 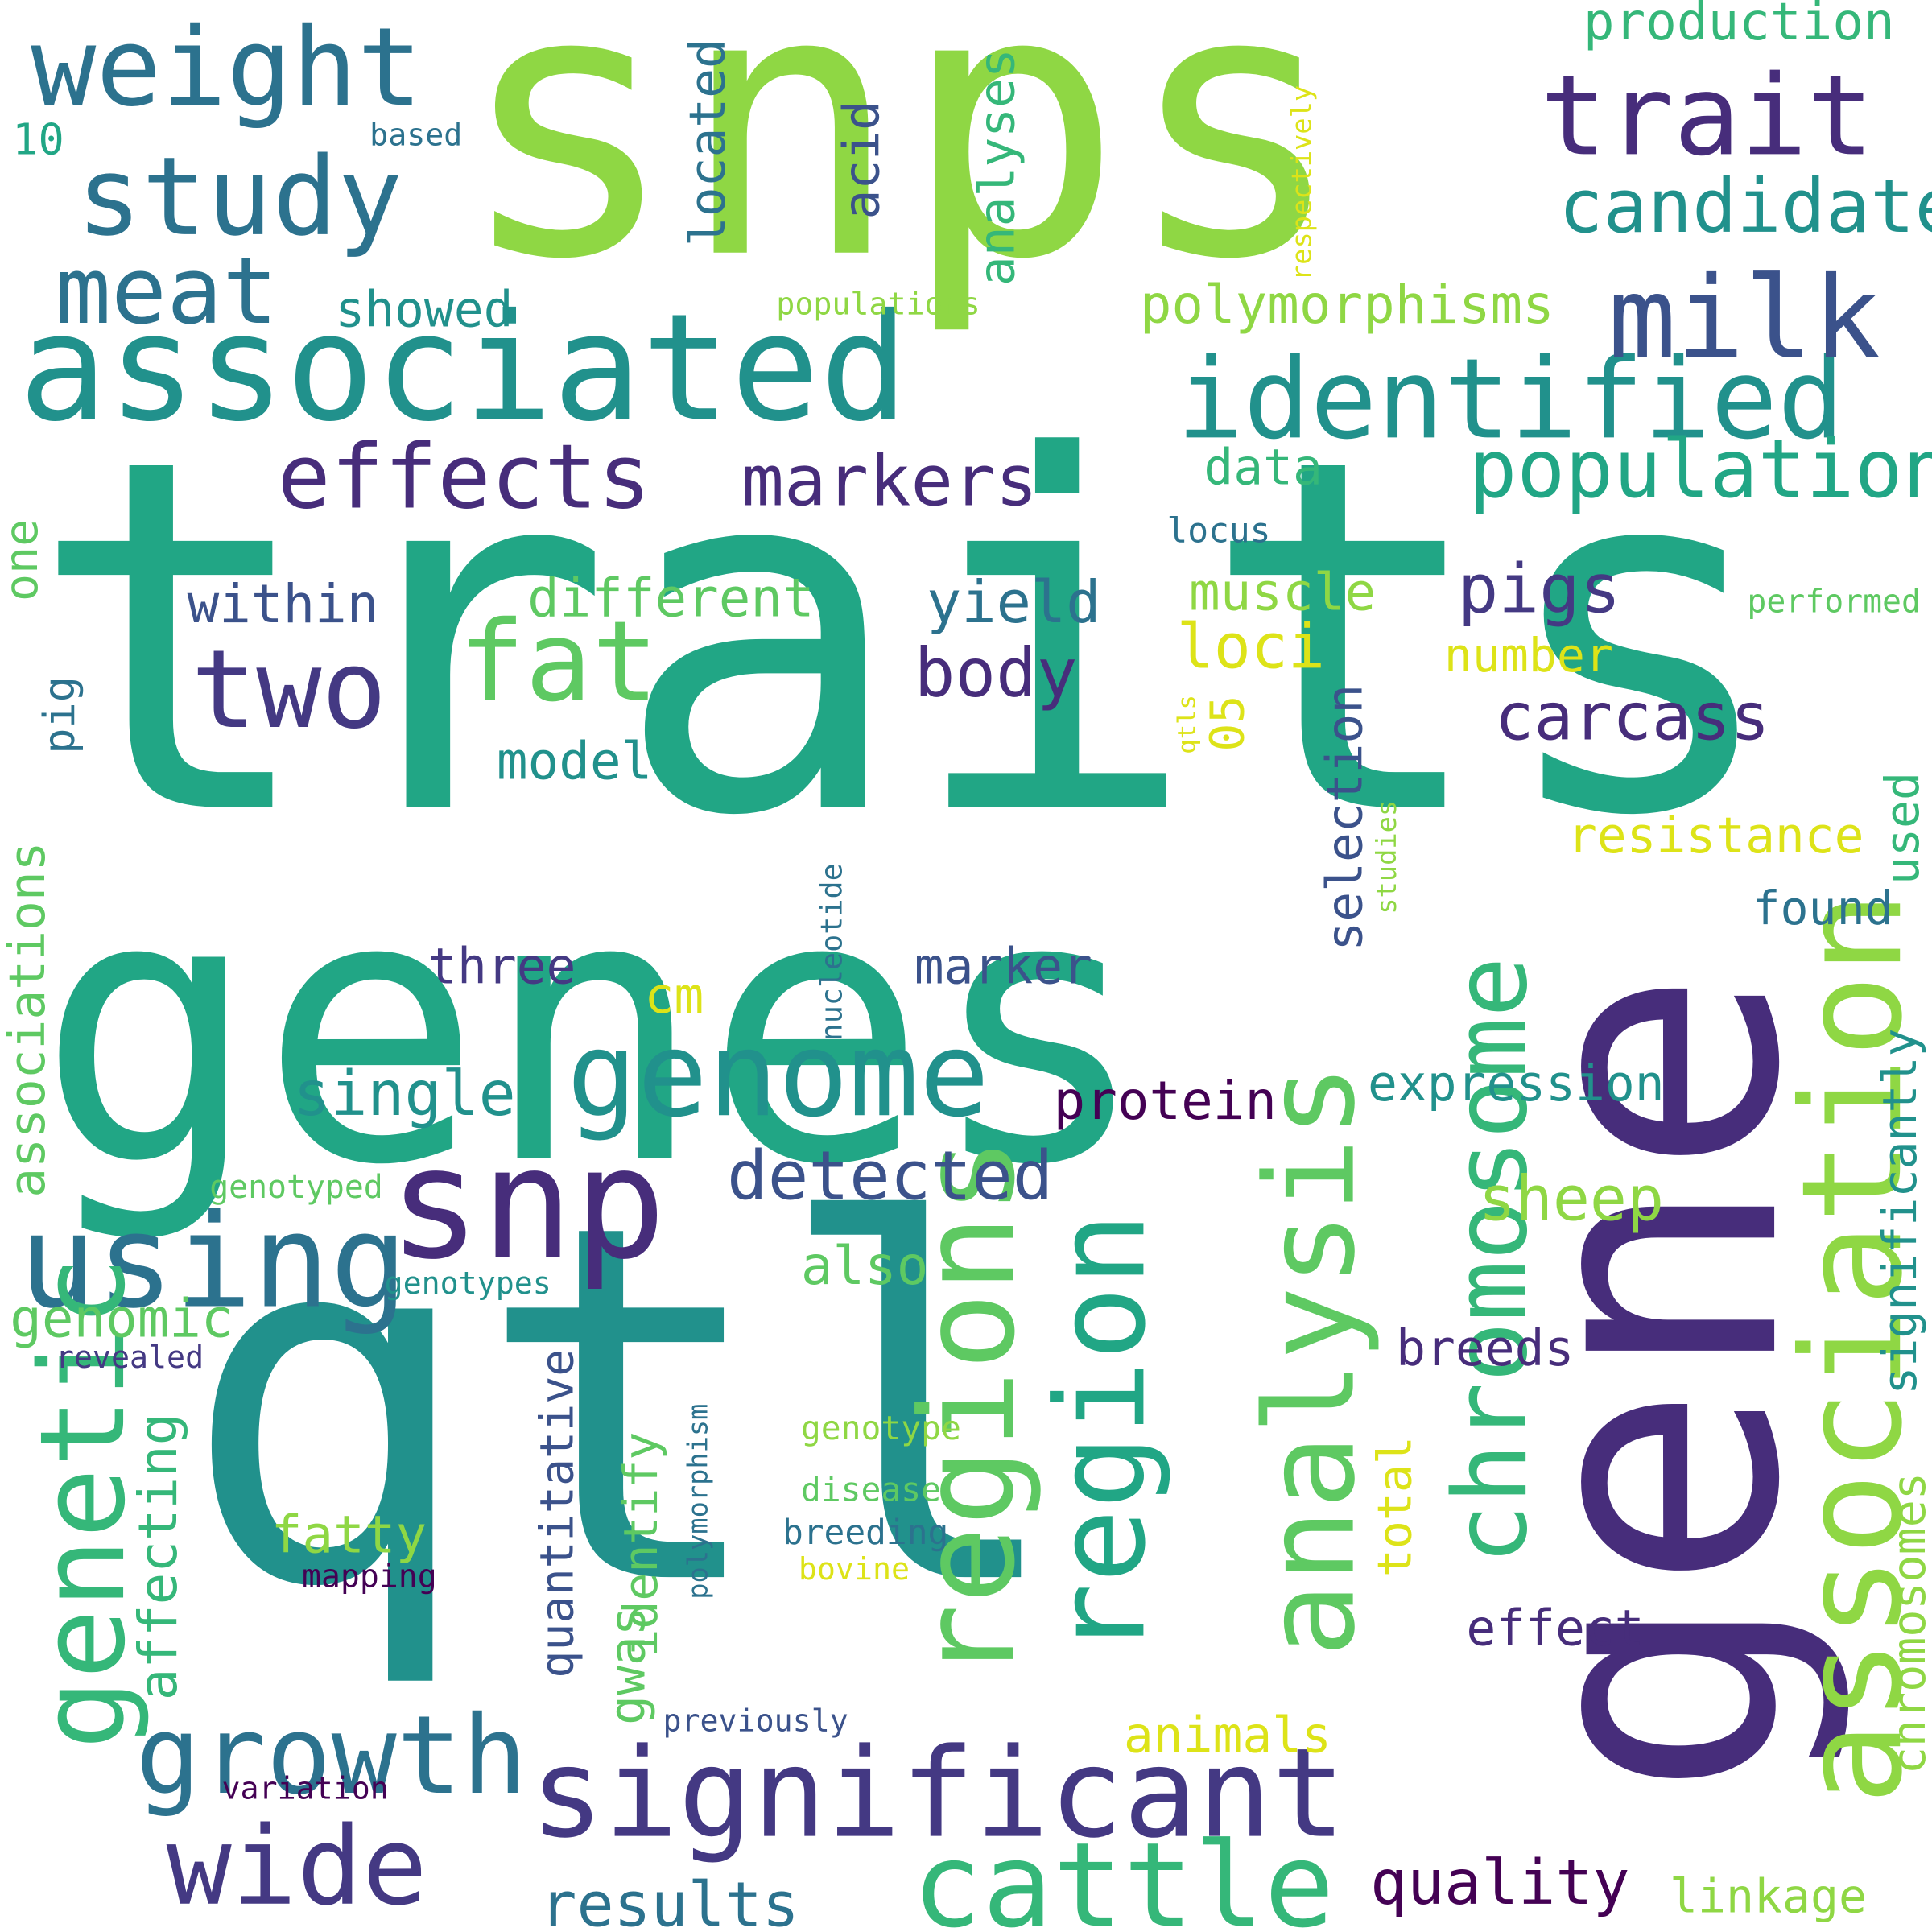 I want to click on word-quality: quality, so click(x=1499, y=1883).